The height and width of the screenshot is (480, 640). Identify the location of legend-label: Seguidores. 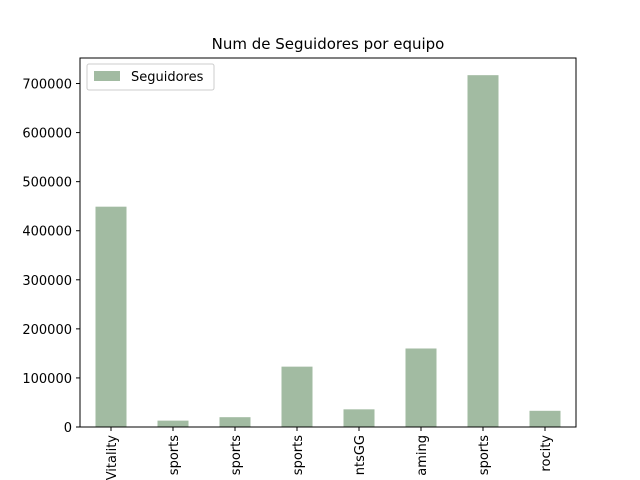
(167, 77).